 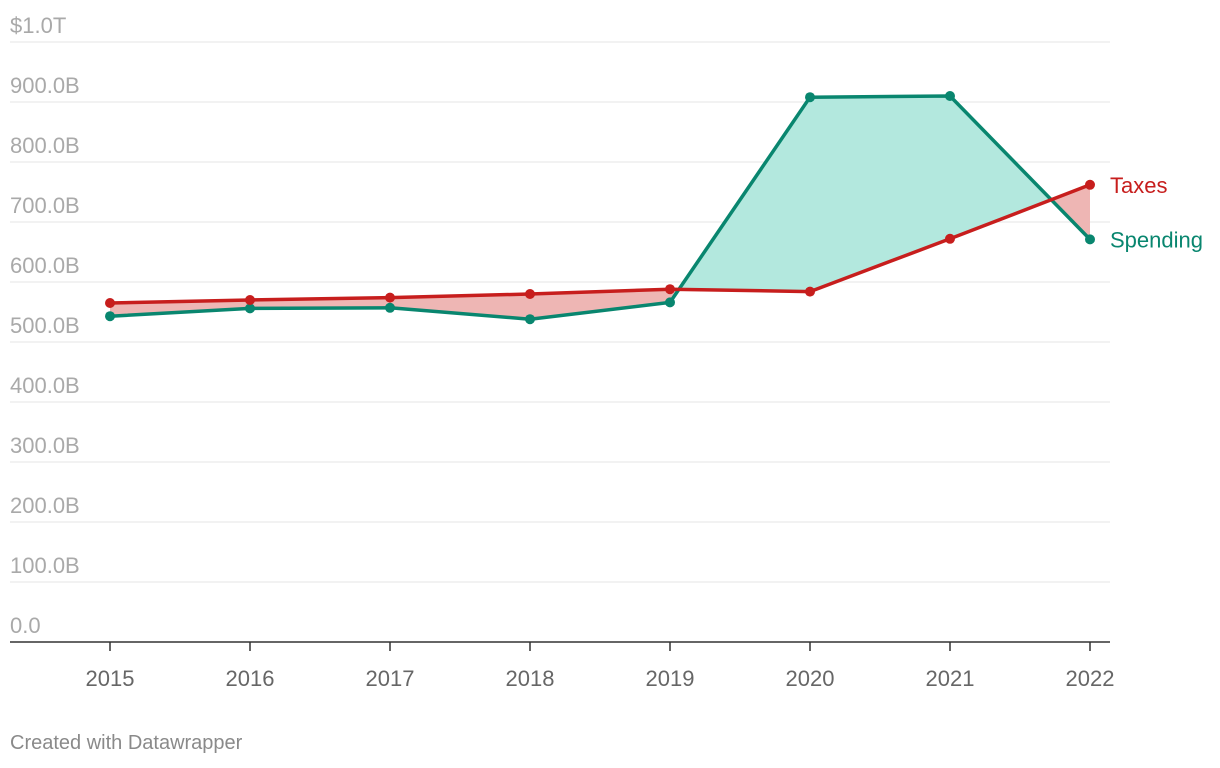 What do you see at coordinates (25, 625) in the screenshot?
I see `y-tick-label: 0.0` at bounding box center [25, 625].